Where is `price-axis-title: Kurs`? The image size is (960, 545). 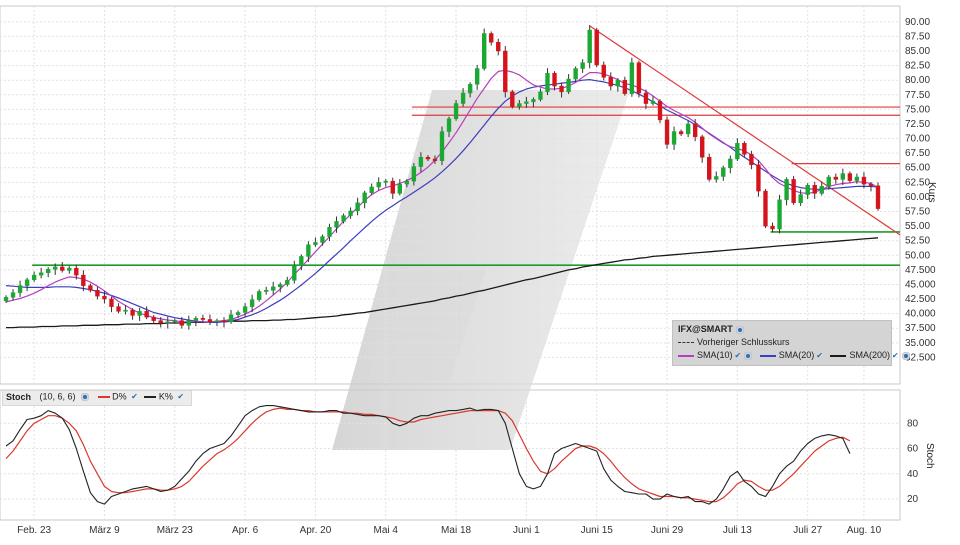
price-axis-title: Kurs is located at coordinates (931, 192).